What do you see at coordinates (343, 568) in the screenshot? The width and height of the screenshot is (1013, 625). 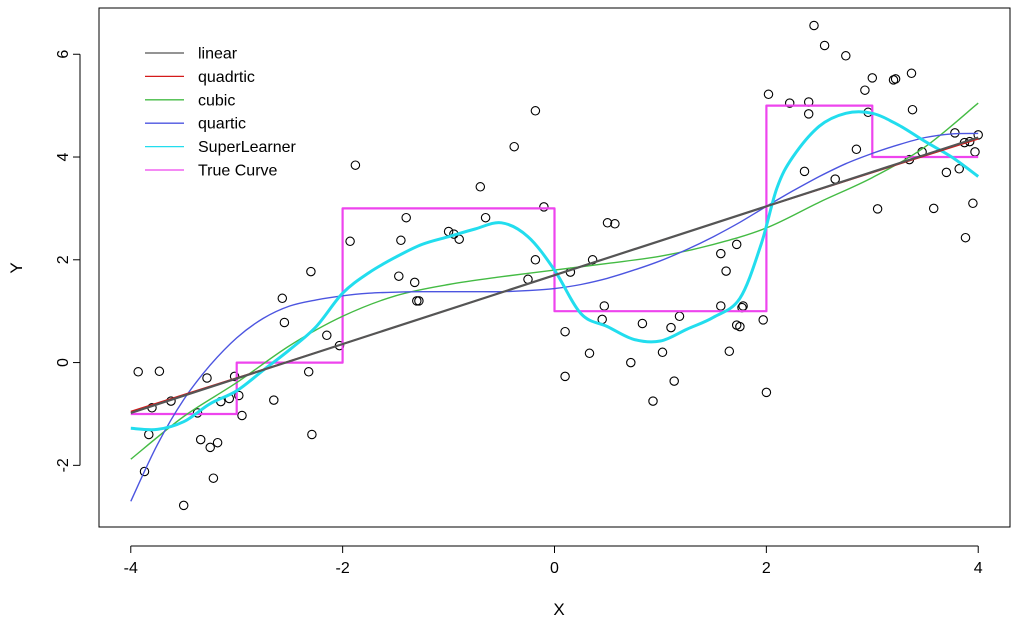 I see `x-tick-label: -2` at bounding box center [343, 568].